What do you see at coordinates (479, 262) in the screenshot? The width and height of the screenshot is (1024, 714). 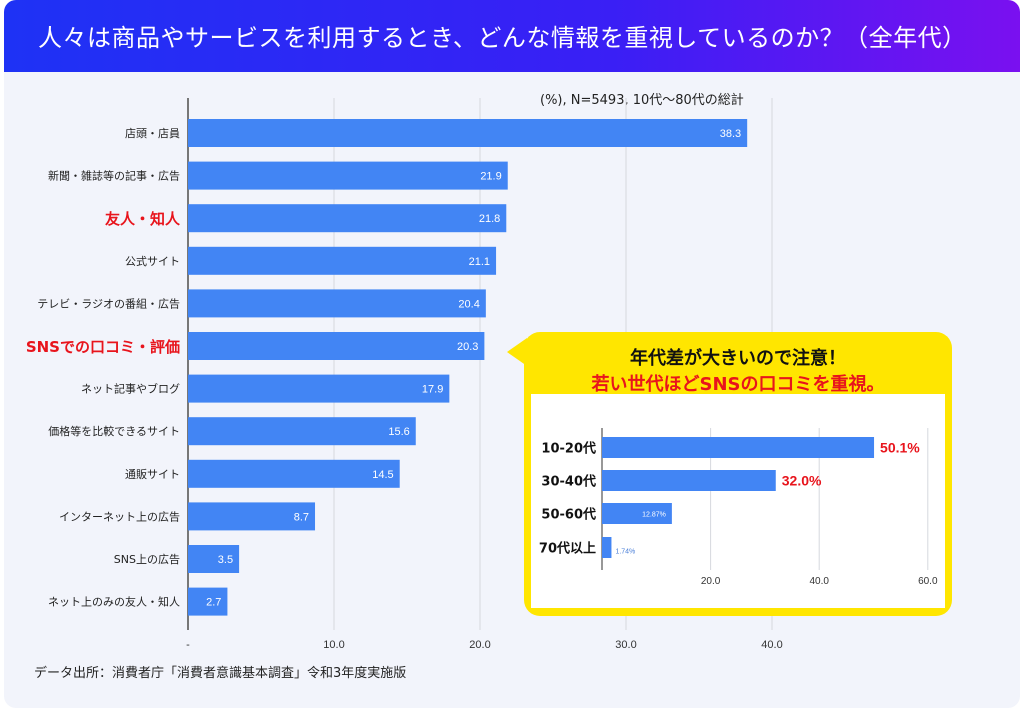 I see `bar-value-label: 21.1` at bounding box center [479, 262].